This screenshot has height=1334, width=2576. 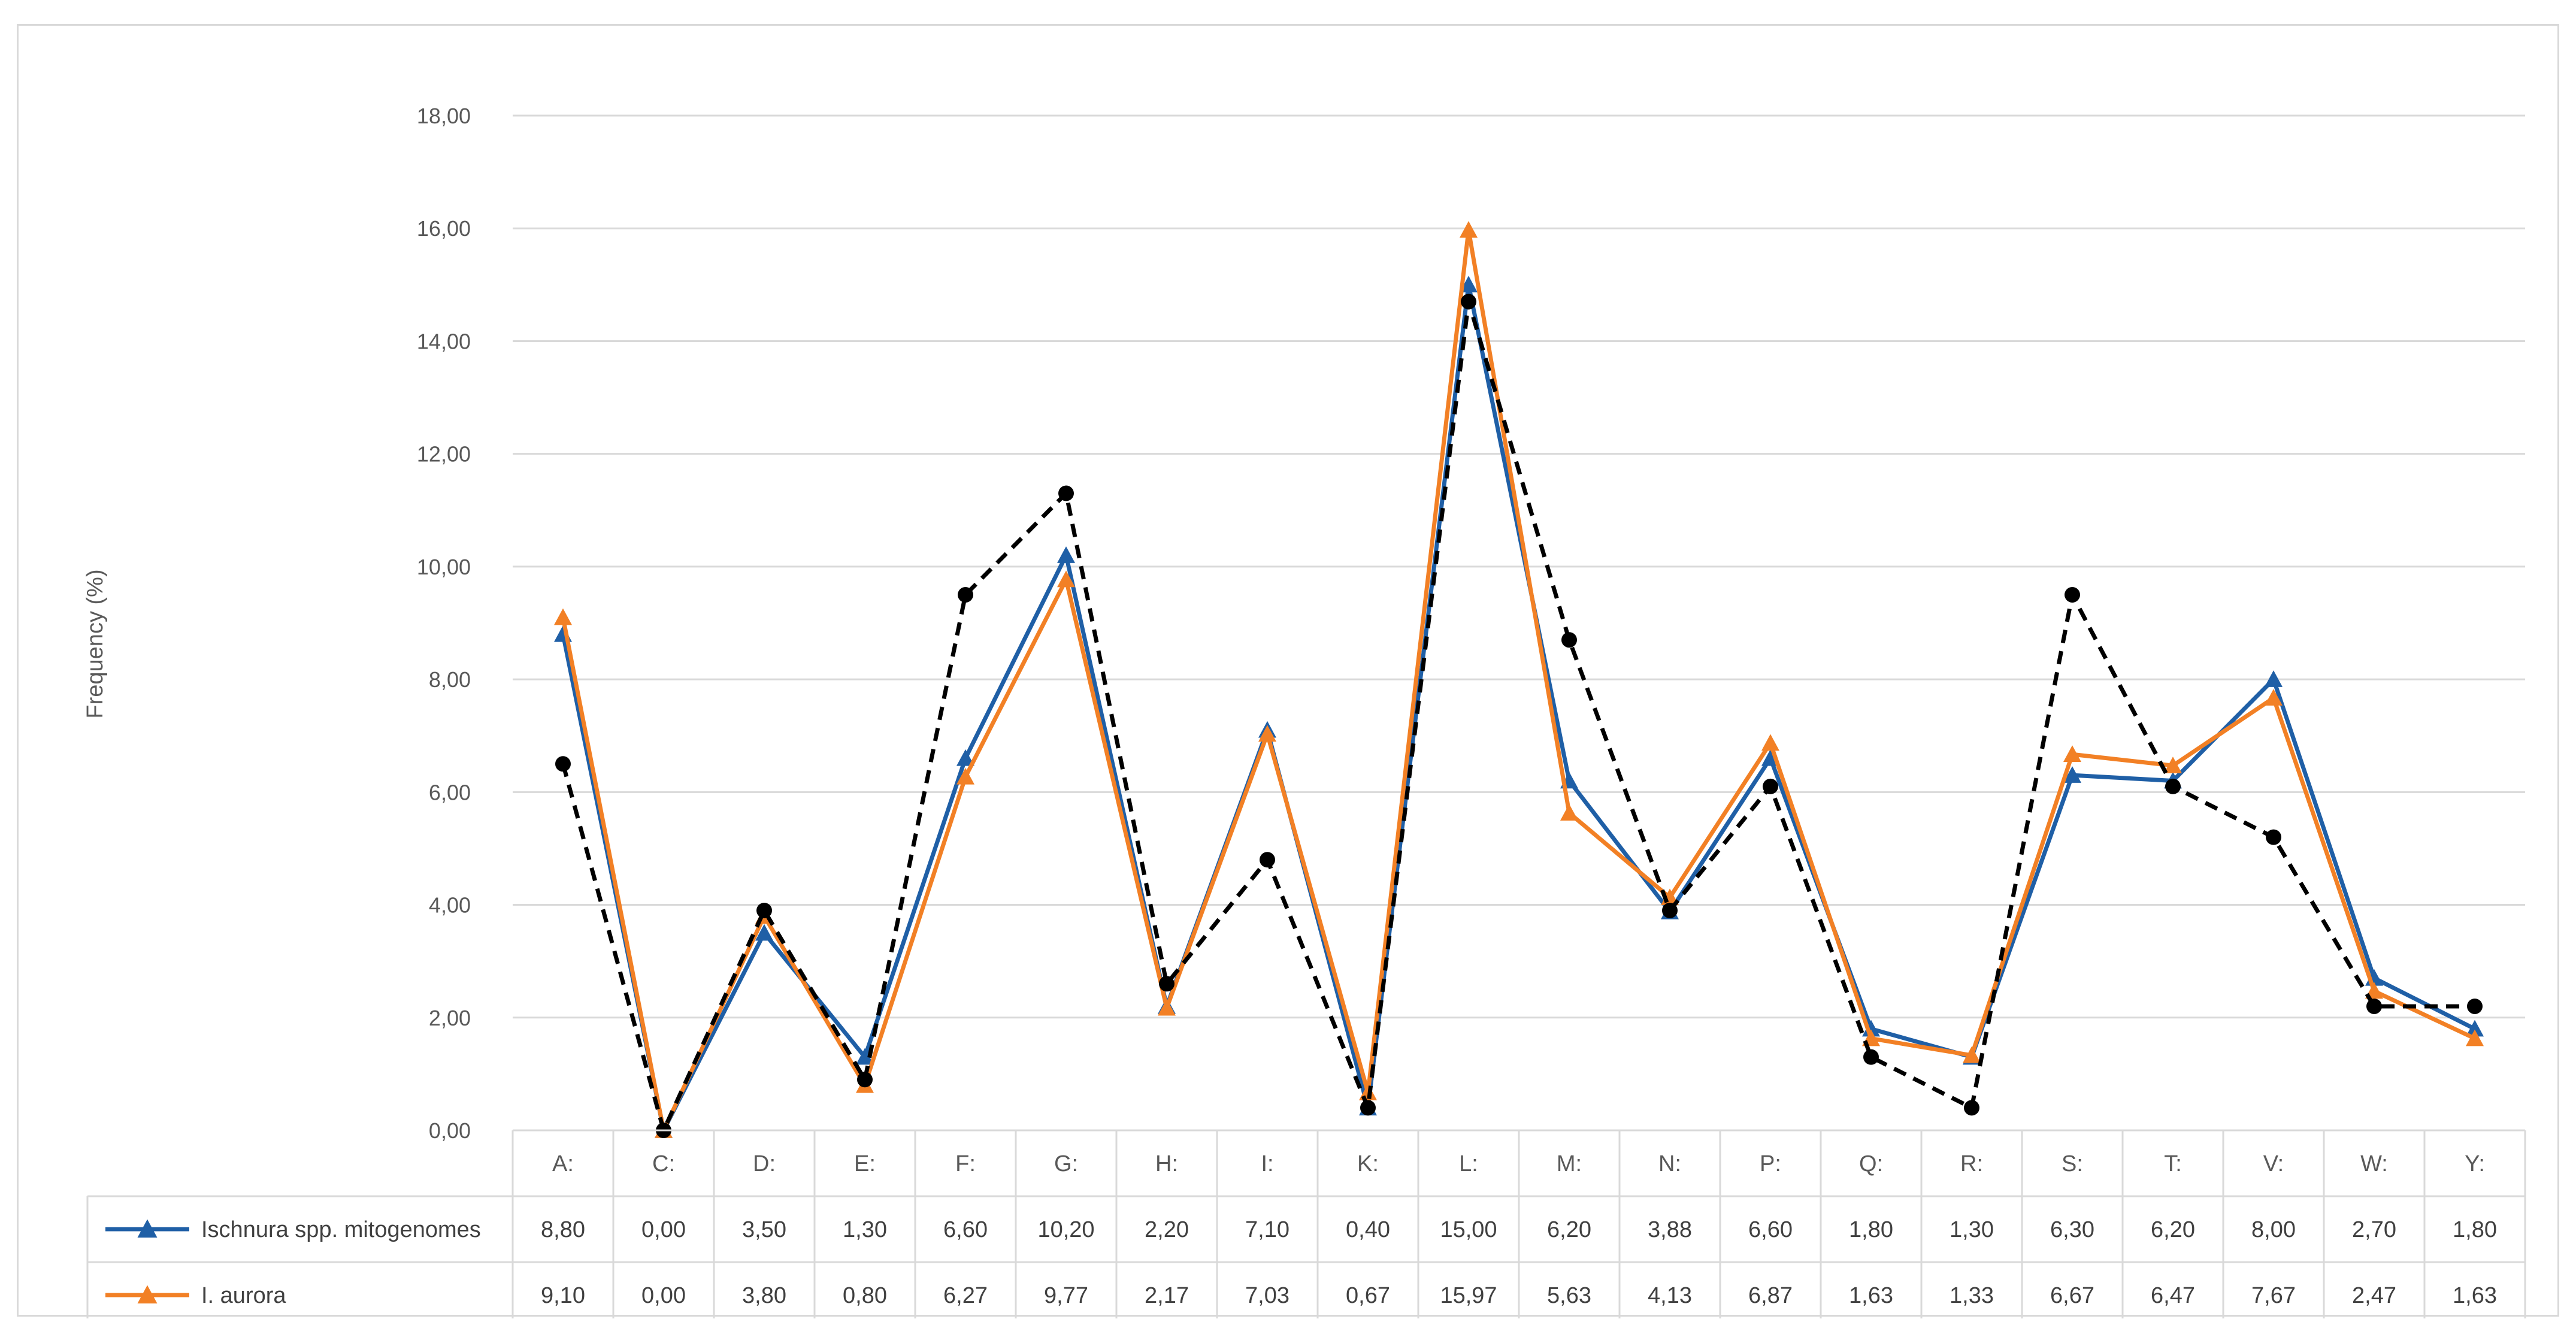 What do you see at coordinates (444, 454) in the screenshot?
I see `y-tick-label: 12,00` at bounding box center [444, 454].